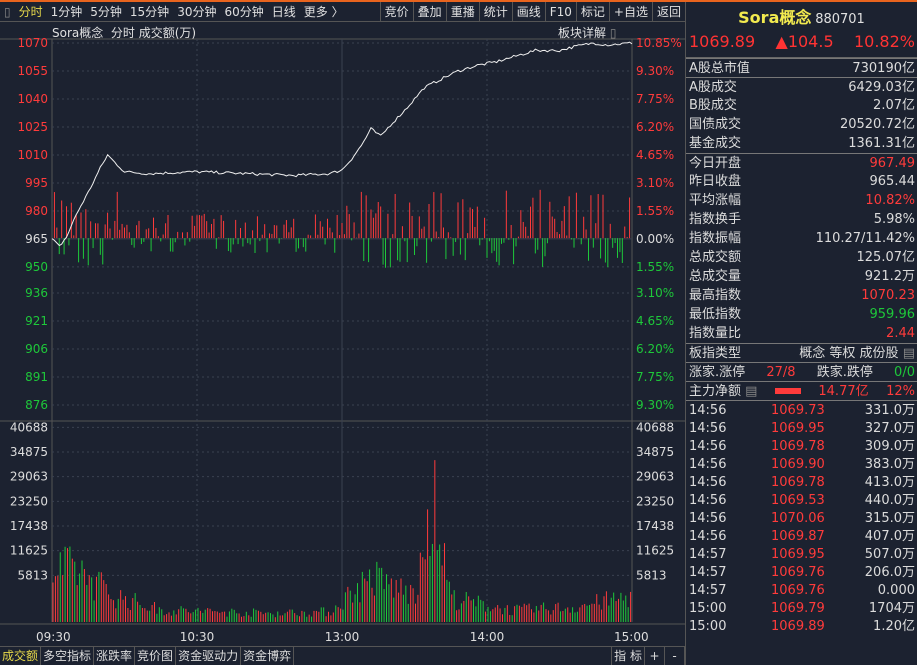  What do you see at coordinates (68, 656) in the screenshot?
I see `bottom-tab-1: 多空指标` at bounding box center [68, 656].